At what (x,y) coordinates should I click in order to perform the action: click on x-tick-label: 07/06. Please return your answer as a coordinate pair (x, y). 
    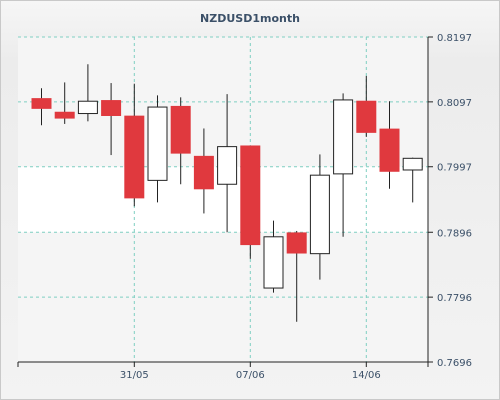
    Looking at the image, I should click on (250, 375).